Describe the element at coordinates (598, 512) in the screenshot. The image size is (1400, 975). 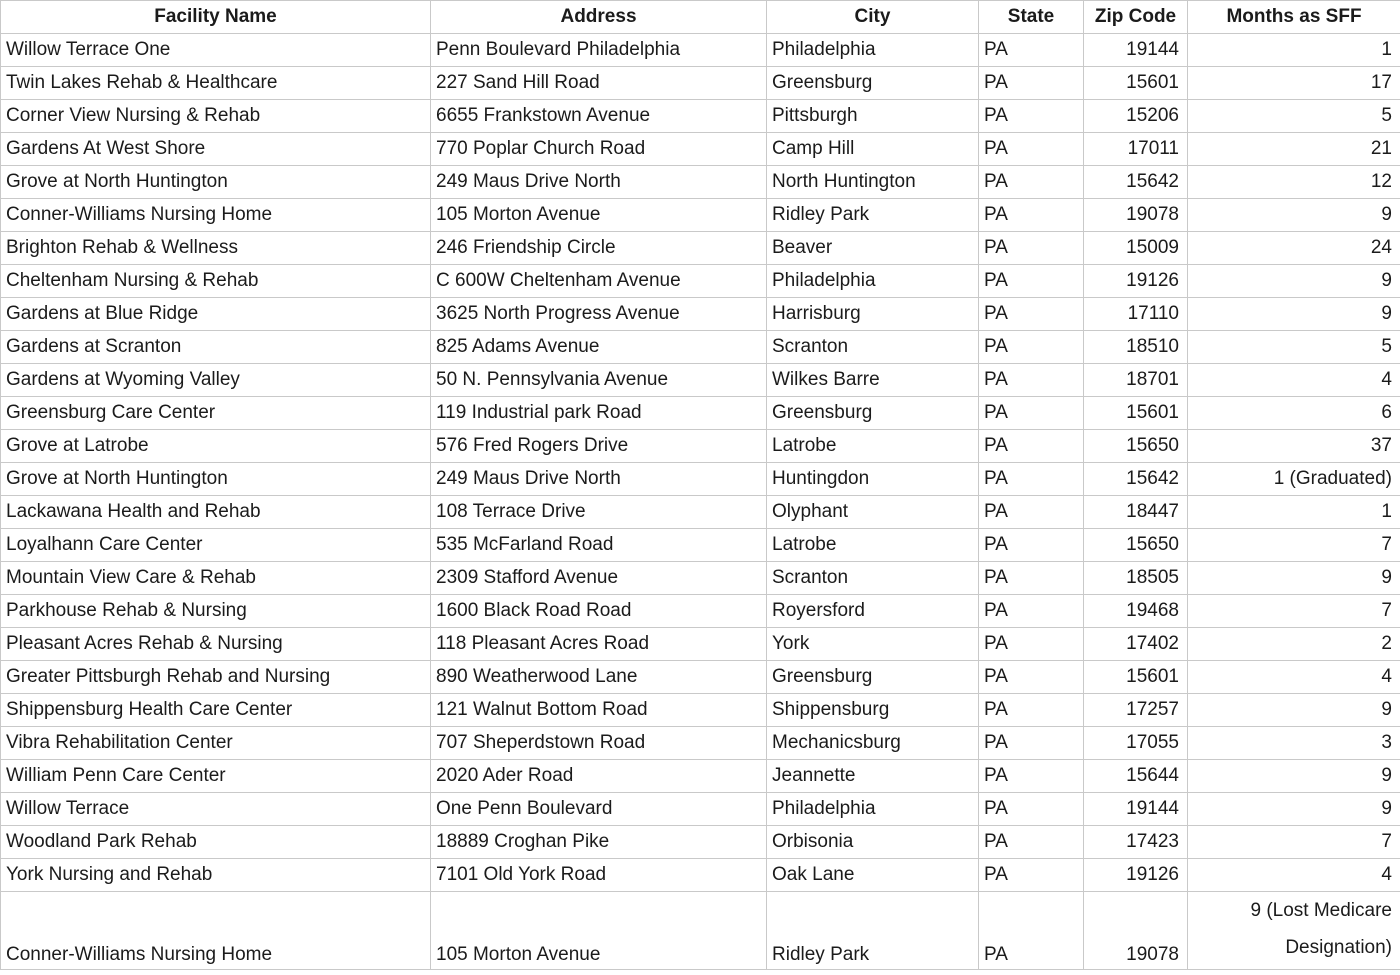
I see `cell-address: 108 Terrace Drive` at that location.